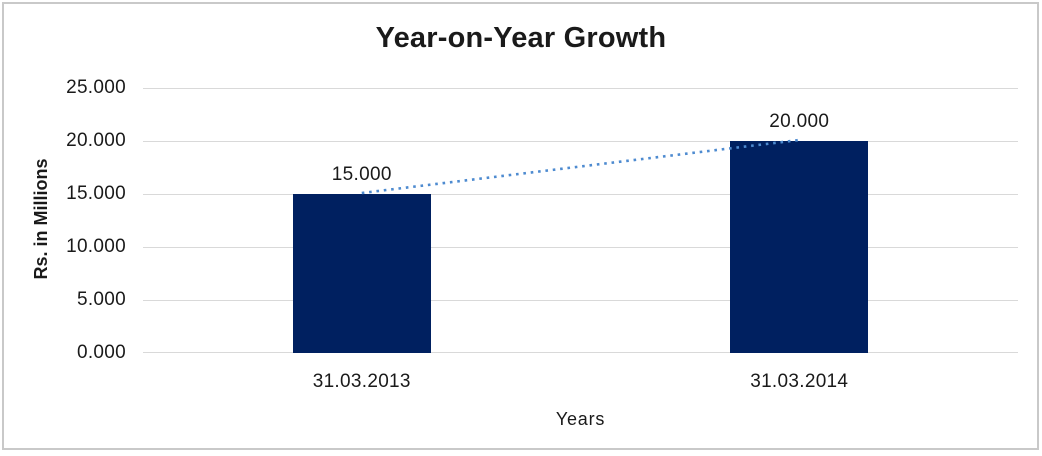  Describe the element at coordinates (41, 219) in the screenshot. I see `y-axis-title: Rs. in Millions` at that location.